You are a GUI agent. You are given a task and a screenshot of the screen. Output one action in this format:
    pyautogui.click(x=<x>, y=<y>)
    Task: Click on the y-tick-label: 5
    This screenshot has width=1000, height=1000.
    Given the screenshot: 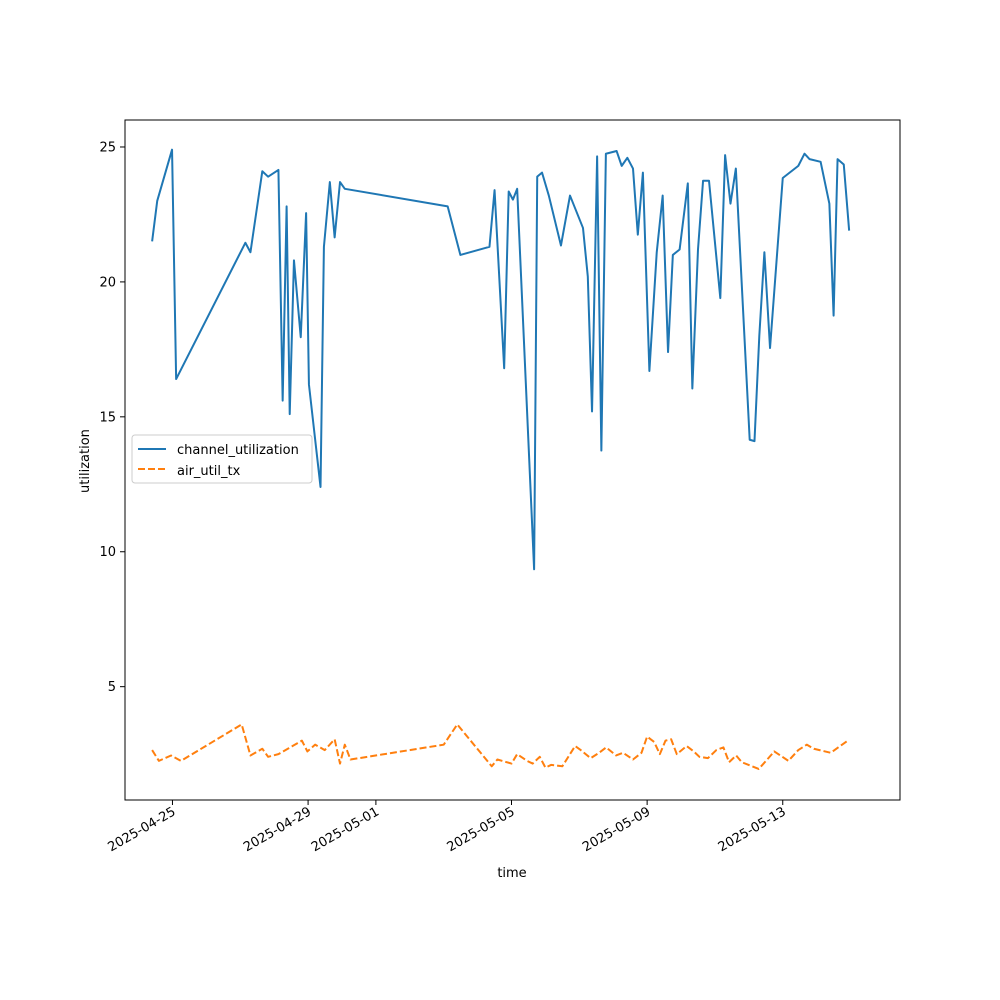 What is the action you would take?
    pyautogui.click(x=112, y=687)
    